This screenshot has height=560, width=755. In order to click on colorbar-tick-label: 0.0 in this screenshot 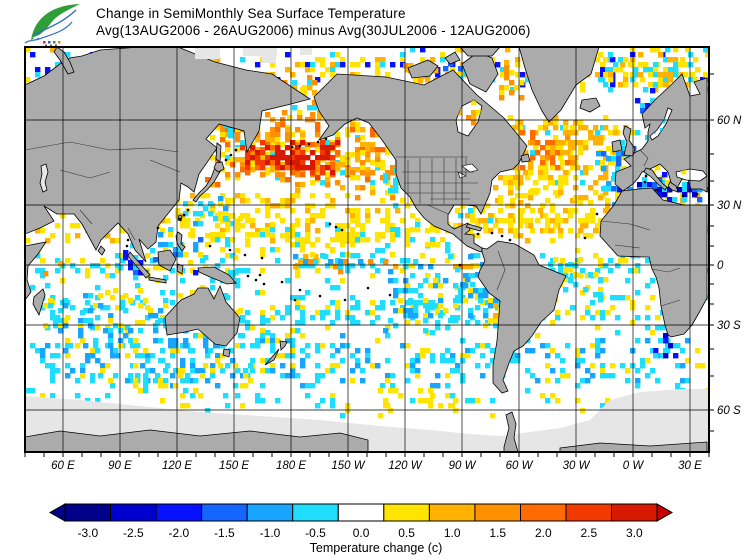, I will do `click(361, 533)`.